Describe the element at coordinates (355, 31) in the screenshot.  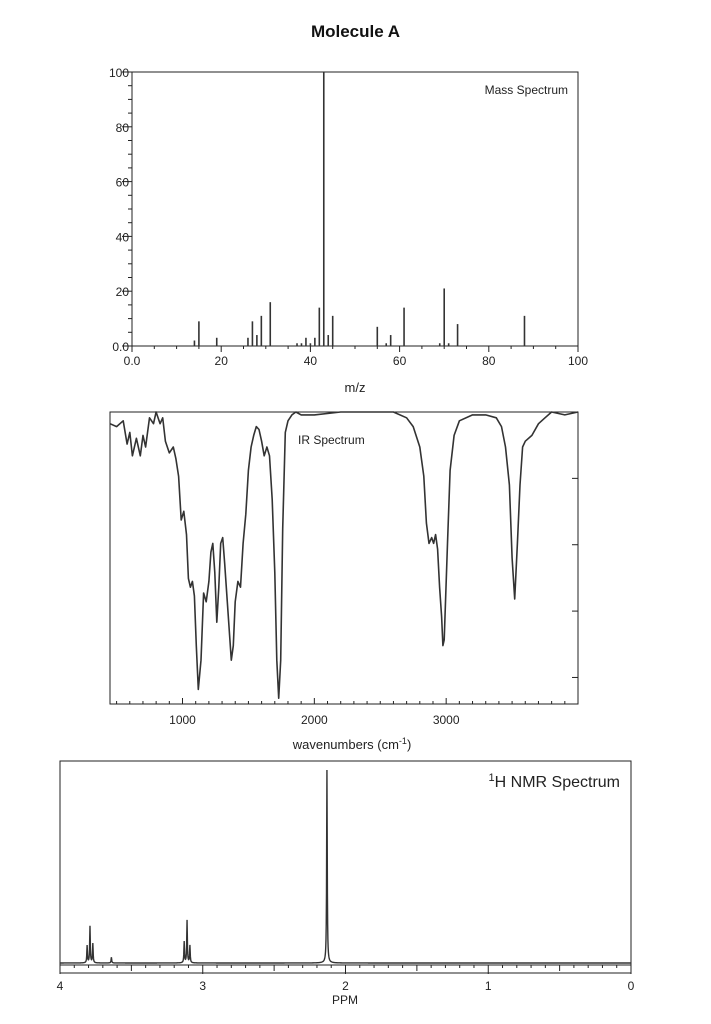
I see `page-title: Molecule A` at that location.